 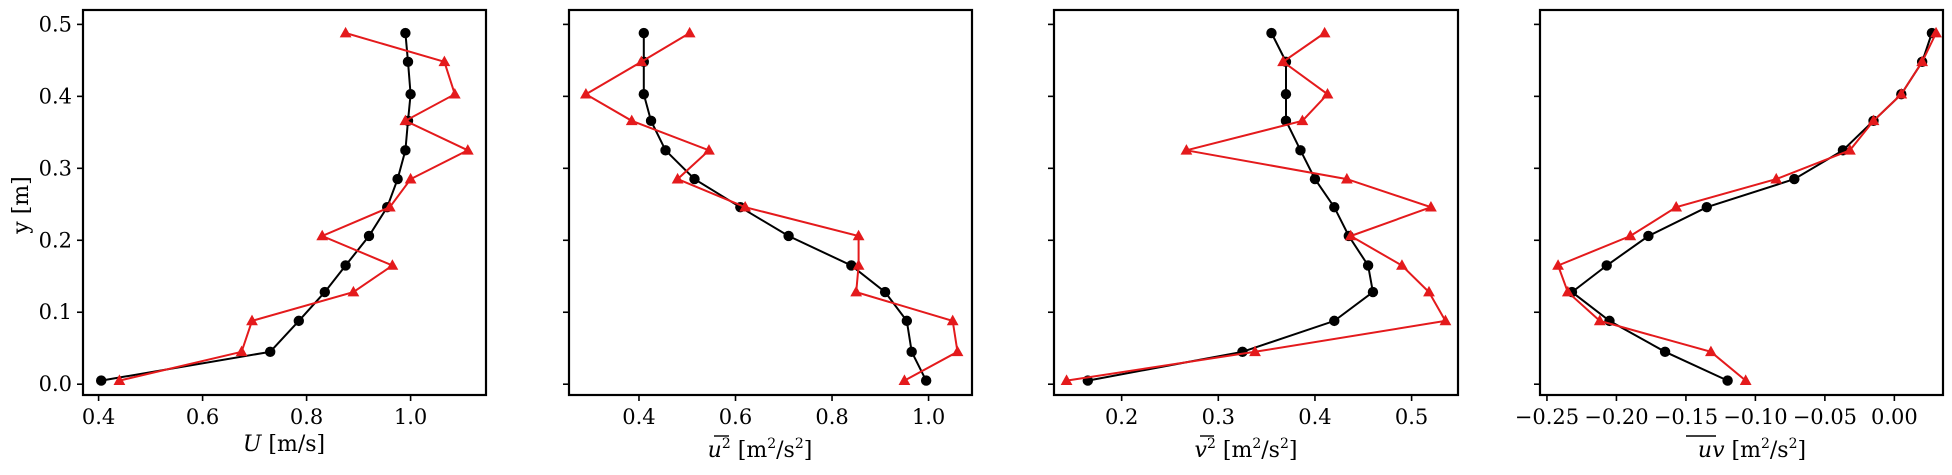 I want to click on x-tick-label: −0.20, so click(x=1616, y=417).